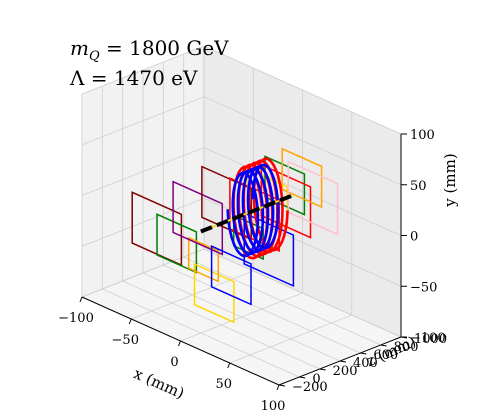  I want to click on x-tick-label: 50, so click(223, 384).